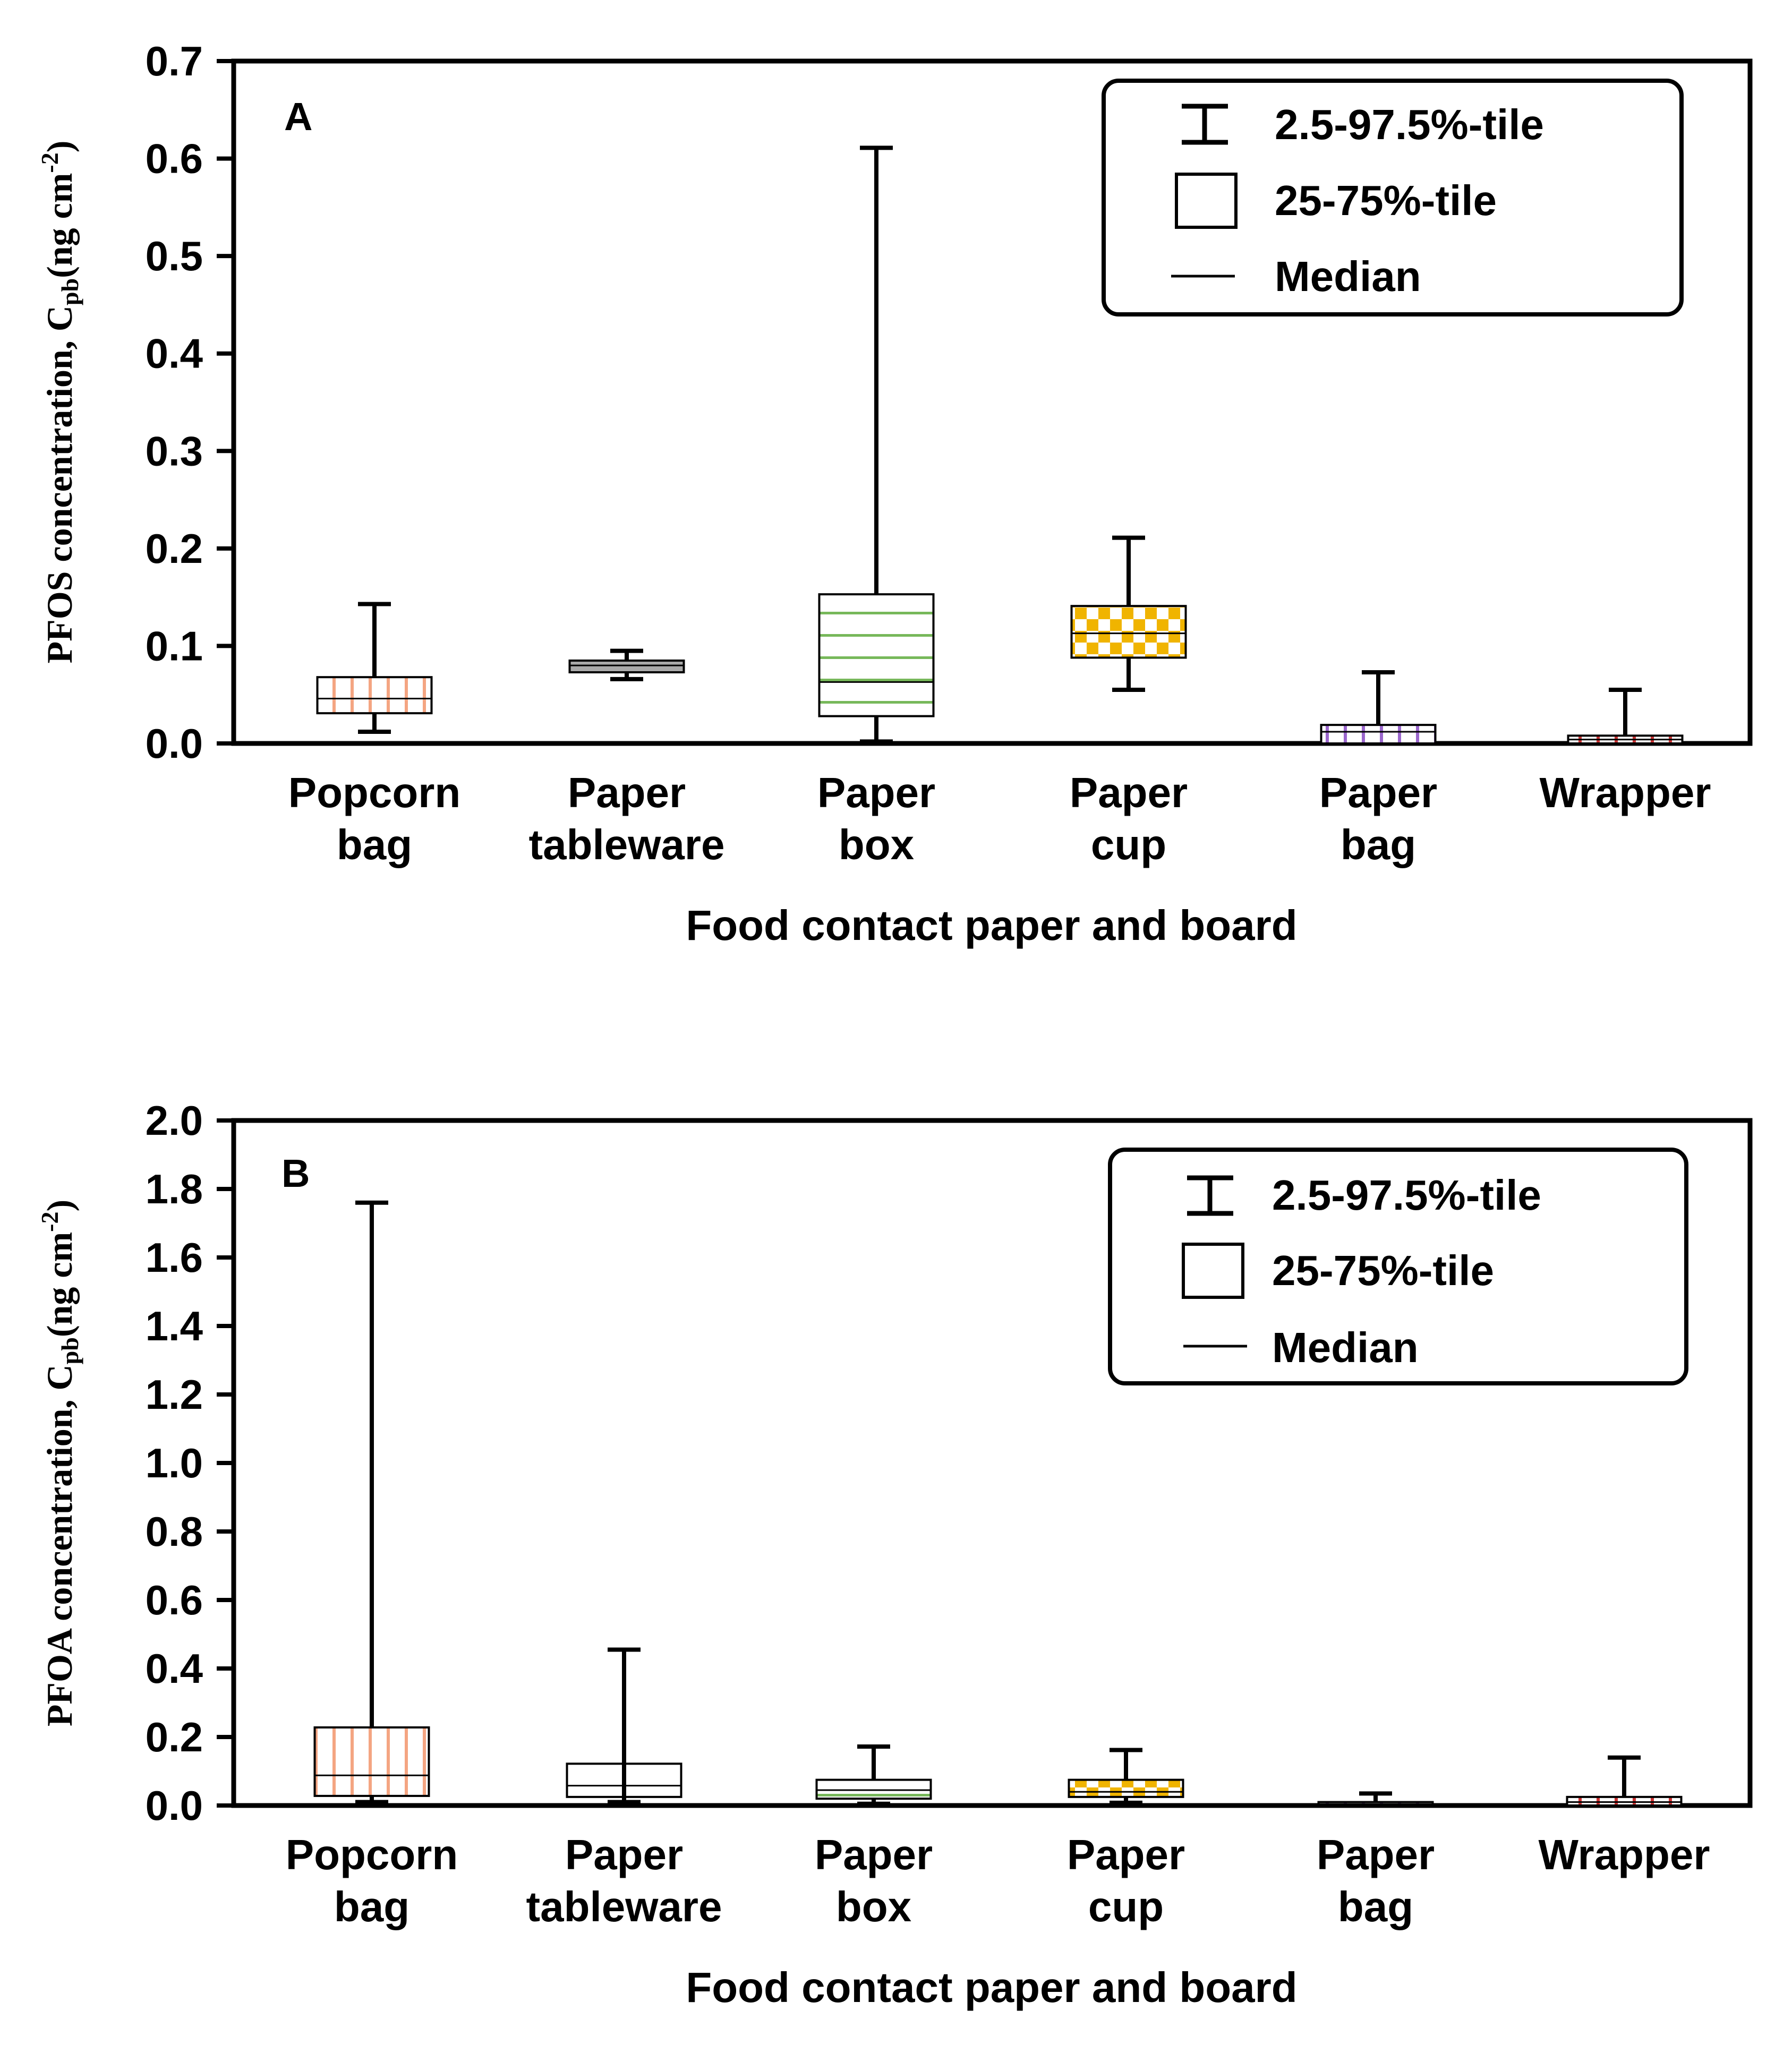 The height and width of the screenshot is (2045, 1792). I want to click on y-tick-label: 1.6, so click(174, 1257).